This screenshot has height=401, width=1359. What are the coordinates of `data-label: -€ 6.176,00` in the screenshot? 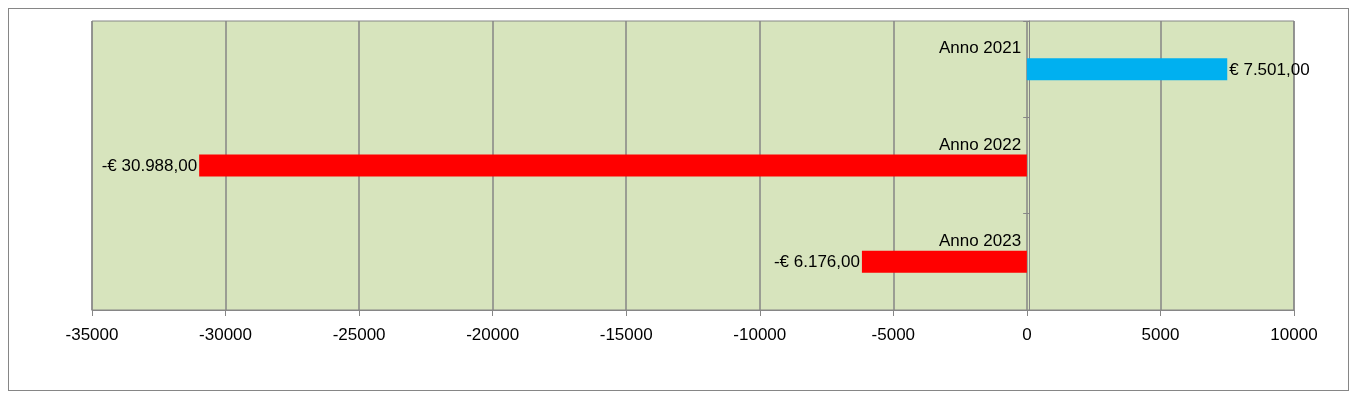 It's located at (816, 262).